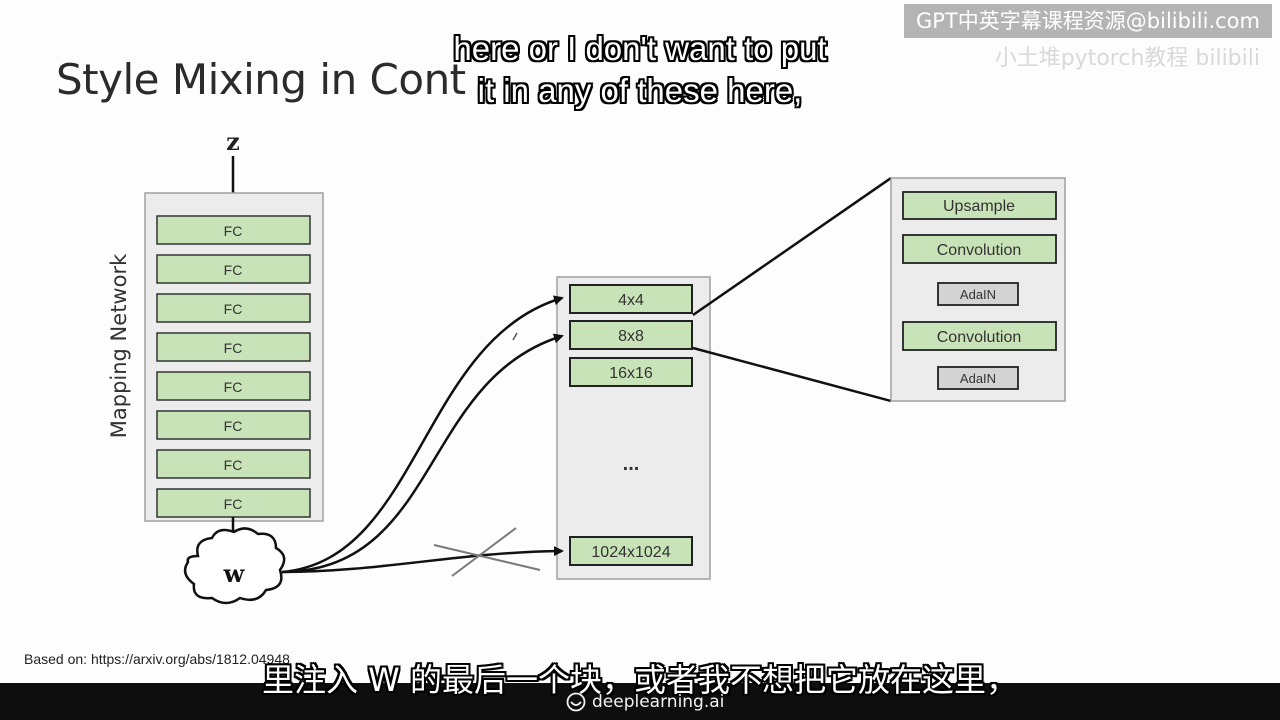 The image size is (1280, 720). I want to click on w-label: w, so click(234, 573).